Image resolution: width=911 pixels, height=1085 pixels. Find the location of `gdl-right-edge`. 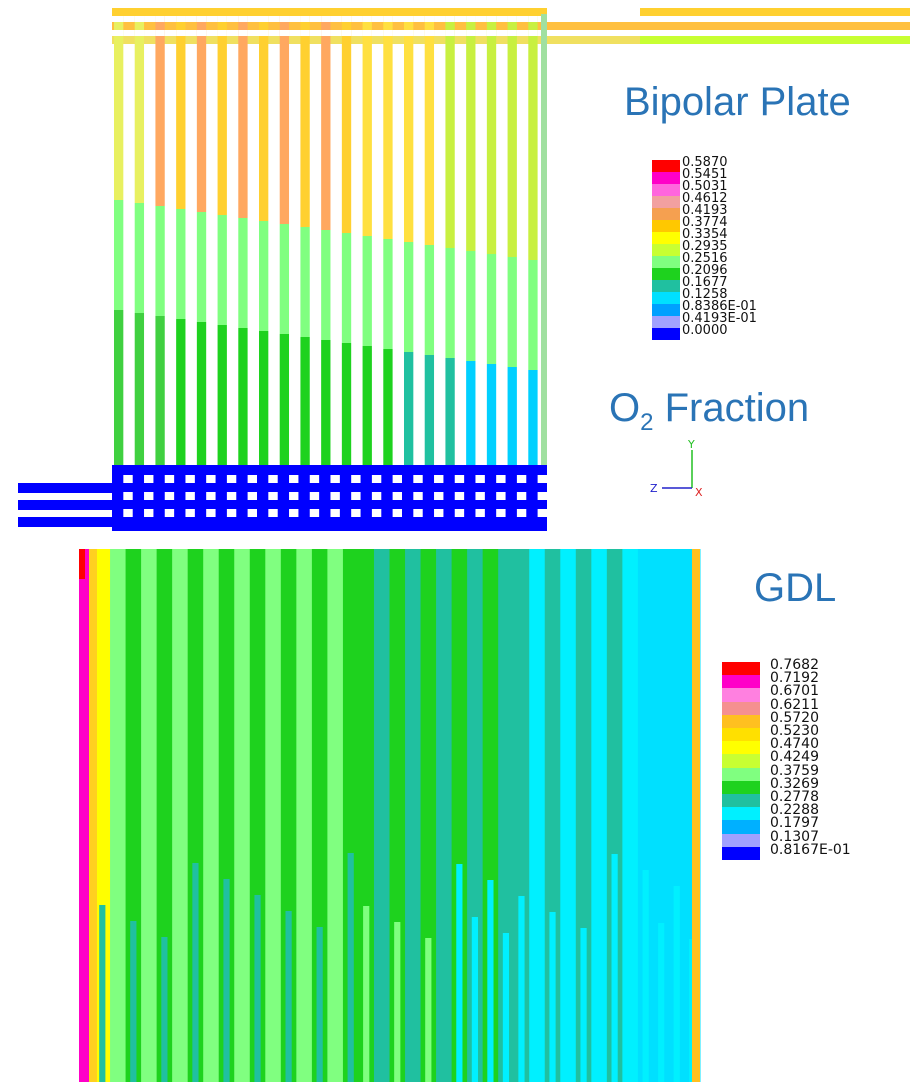

gdl-right-edge is located at coordinates (696, 815).